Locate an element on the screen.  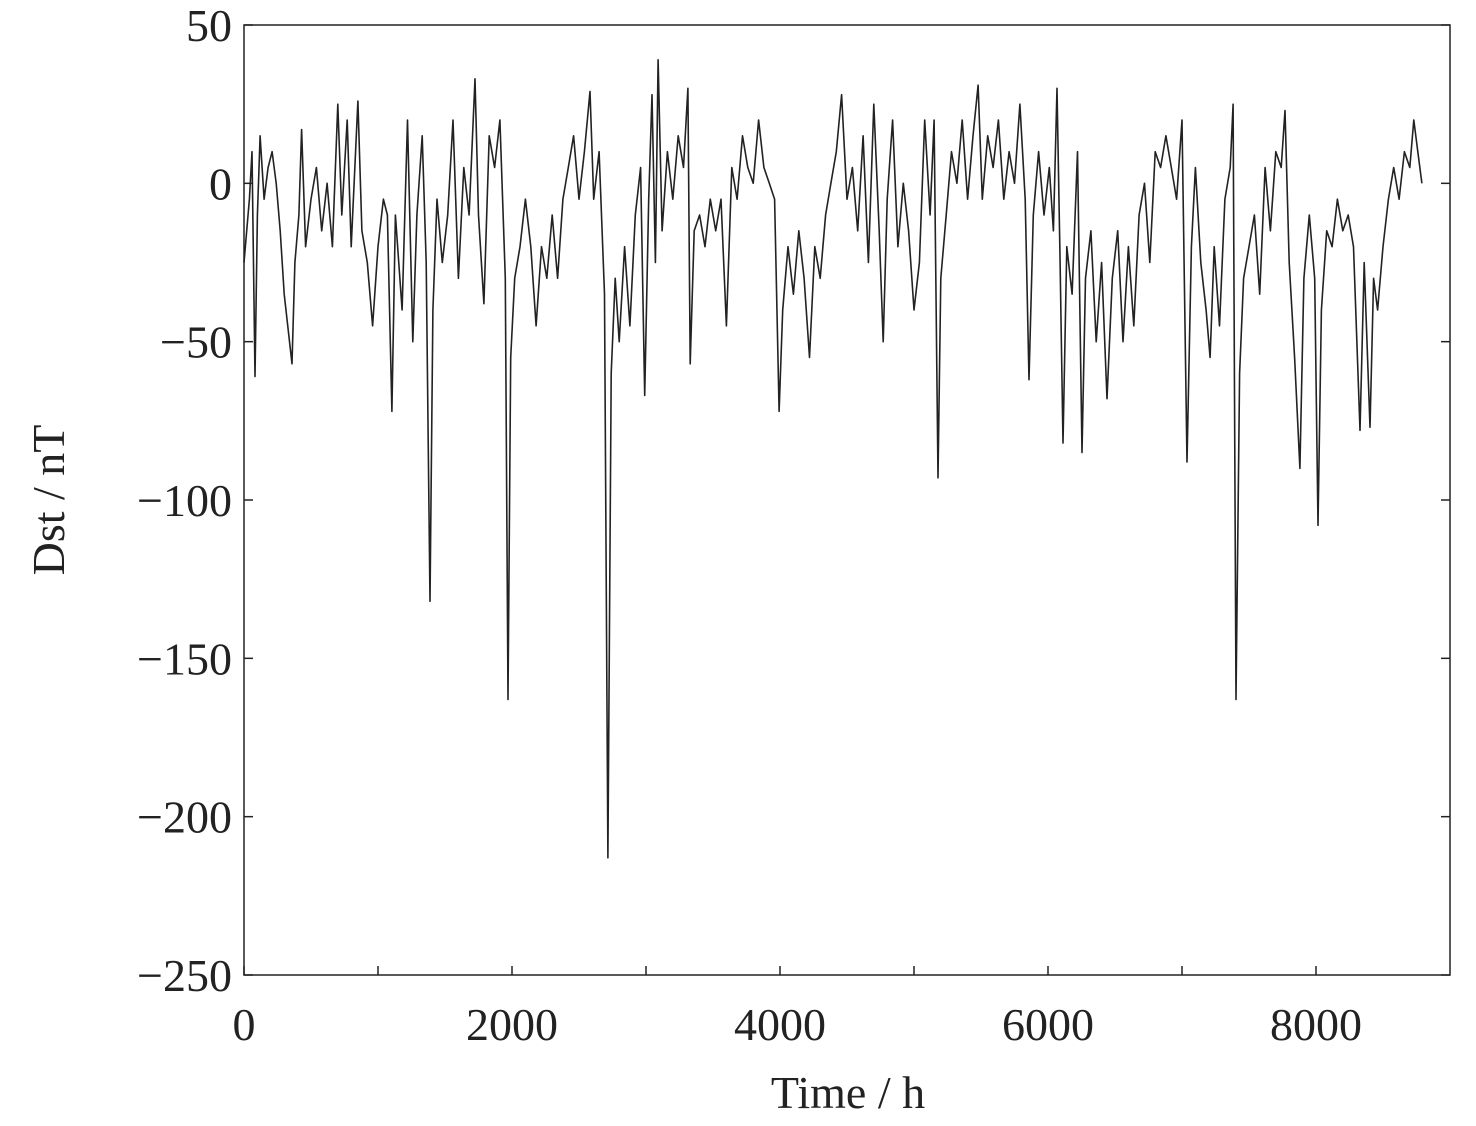
y-tick-label: −250 is located at coordinates (184, 975).